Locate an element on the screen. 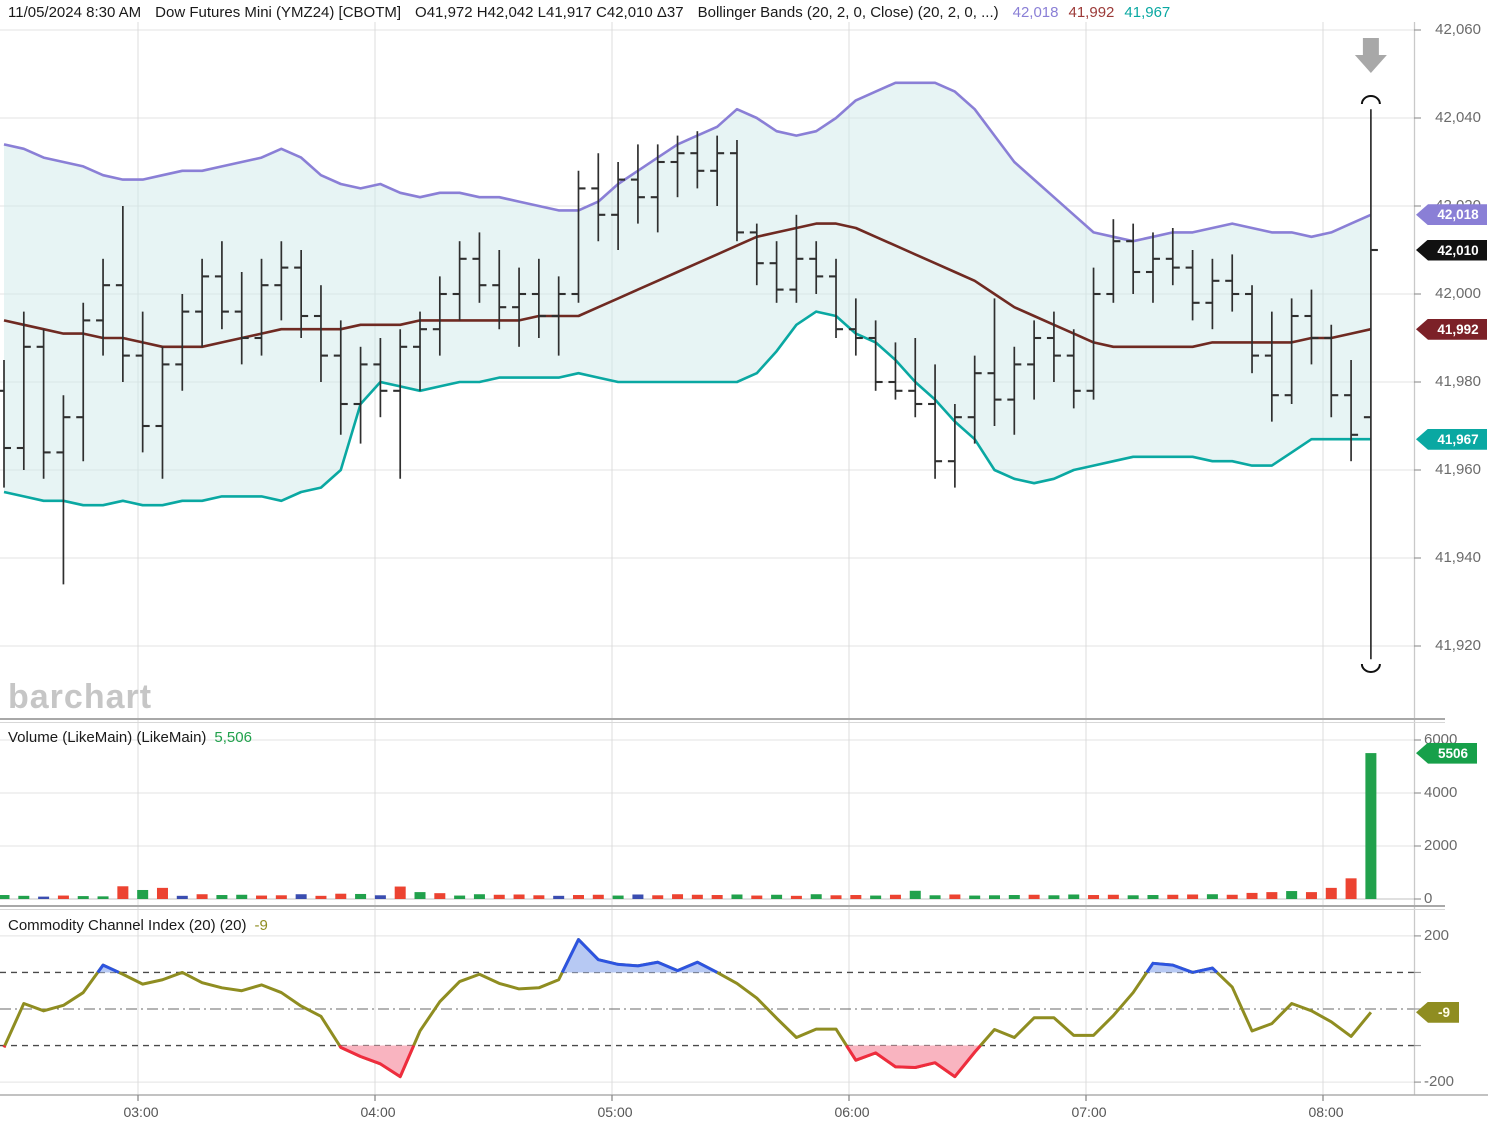 The image size is (1488, 1131). y-axis-label: 2000 is located at coordinates (1441, 845).